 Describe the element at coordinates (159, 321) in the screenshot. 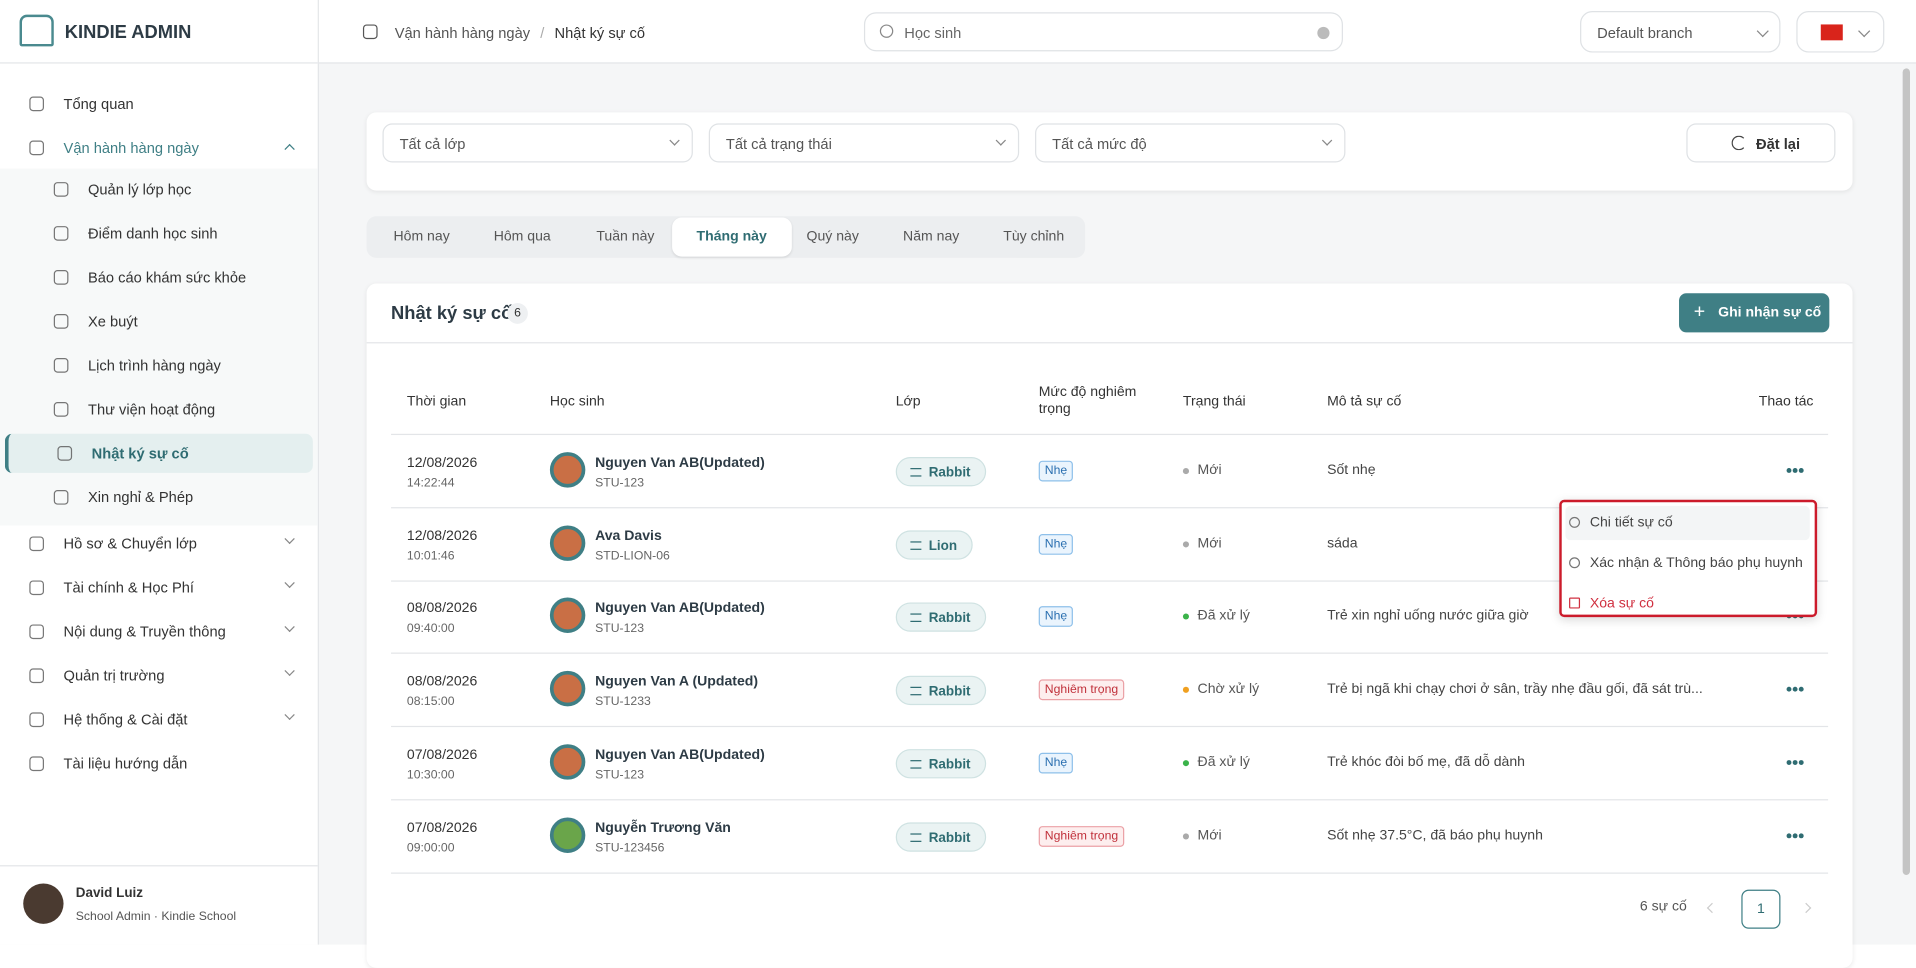

I see `nav-subitem: Xe buýt` at that location.